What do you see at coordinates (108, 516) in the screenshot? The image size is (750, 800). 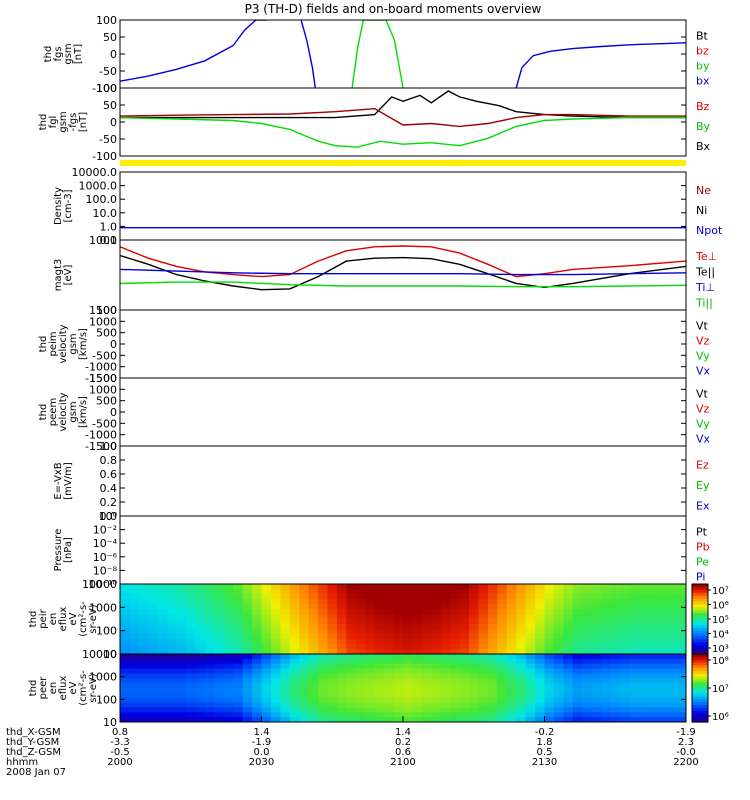 I see `y-tick-label: 10⁰` at bounding box center [108, 516].